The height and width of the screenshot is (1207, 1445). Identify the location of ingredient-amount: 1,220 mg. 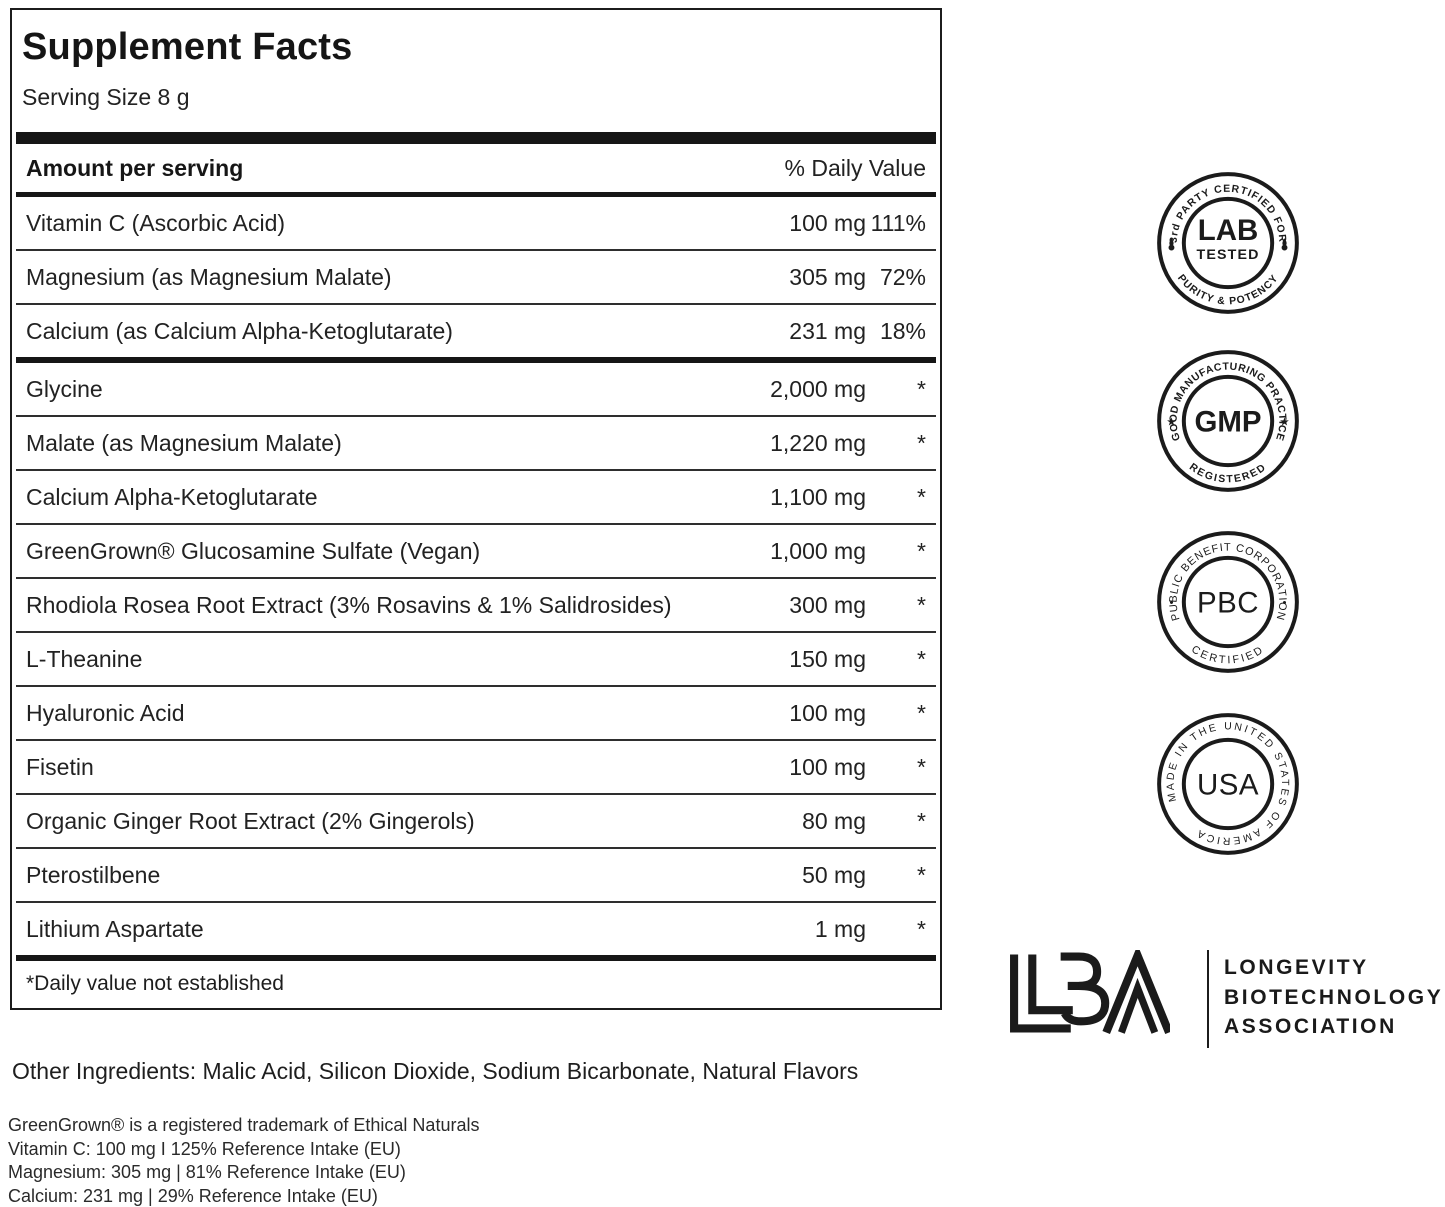
(818, 442).